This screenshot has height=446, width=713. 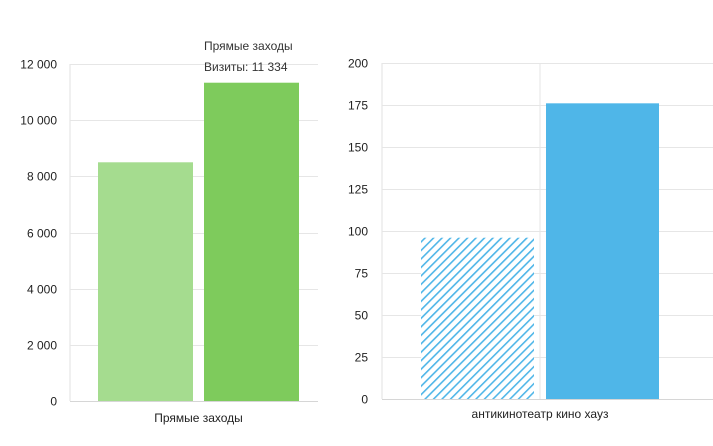 I want to click on y-tick-label: 200, so click(x=358, y=64).